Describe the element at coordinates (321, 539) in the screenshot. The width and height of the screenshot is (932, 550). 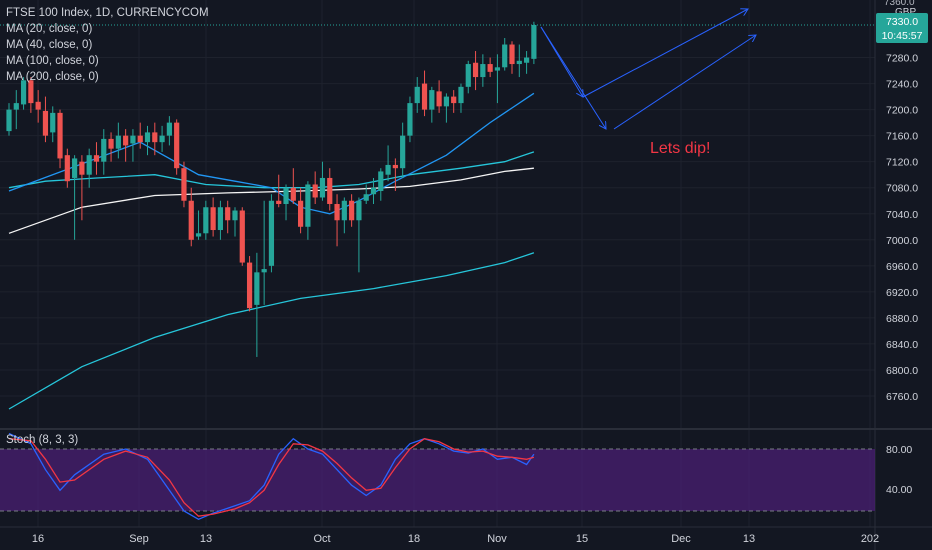
I see `time-tick-label: Oct` at that location.